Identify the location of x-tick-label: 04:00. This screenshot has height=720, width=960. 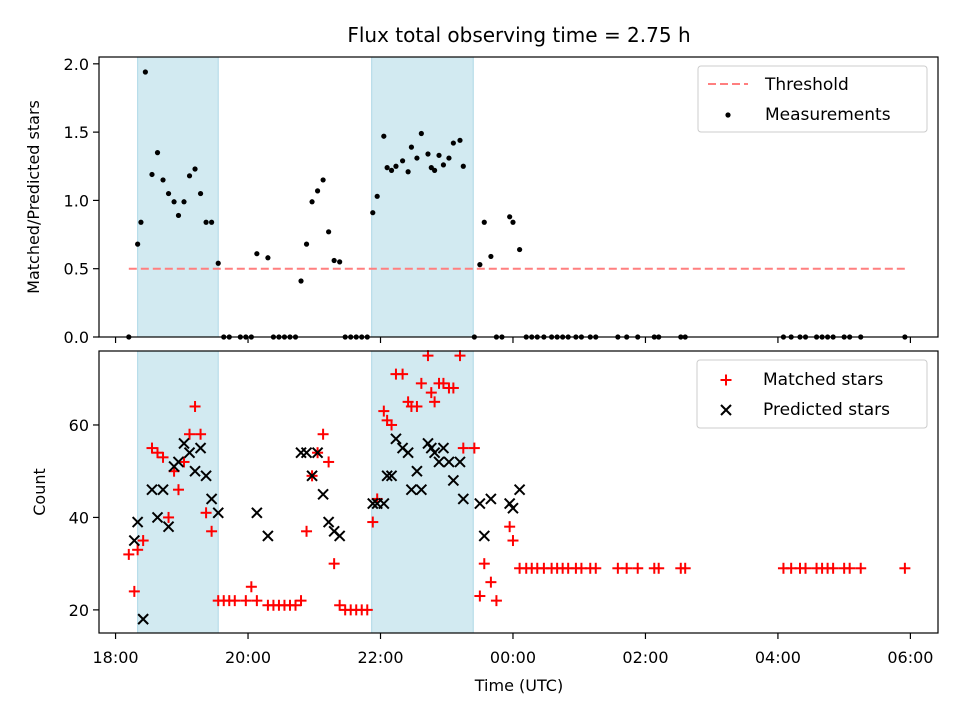
(778, 657).